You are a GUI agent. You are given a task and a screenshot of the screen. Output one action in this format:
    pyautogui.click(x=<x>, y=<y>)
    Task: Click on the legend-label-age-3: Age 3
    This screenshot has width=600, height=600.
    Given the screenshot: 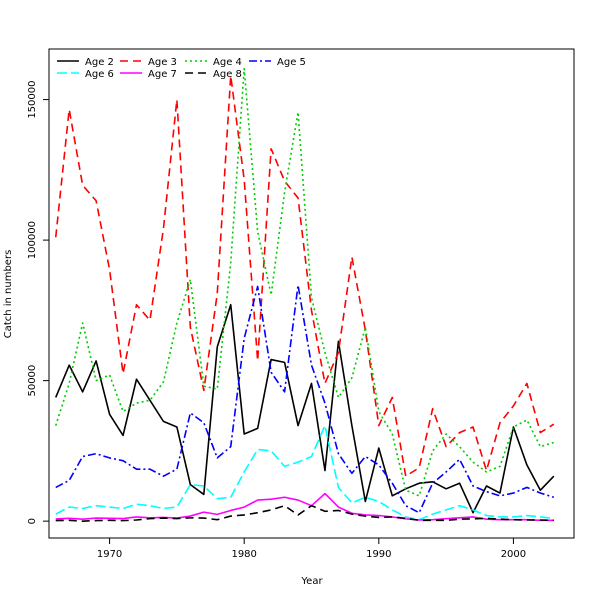 What is the action you would take?
    pyautogui.click(x=162, y=62)
    